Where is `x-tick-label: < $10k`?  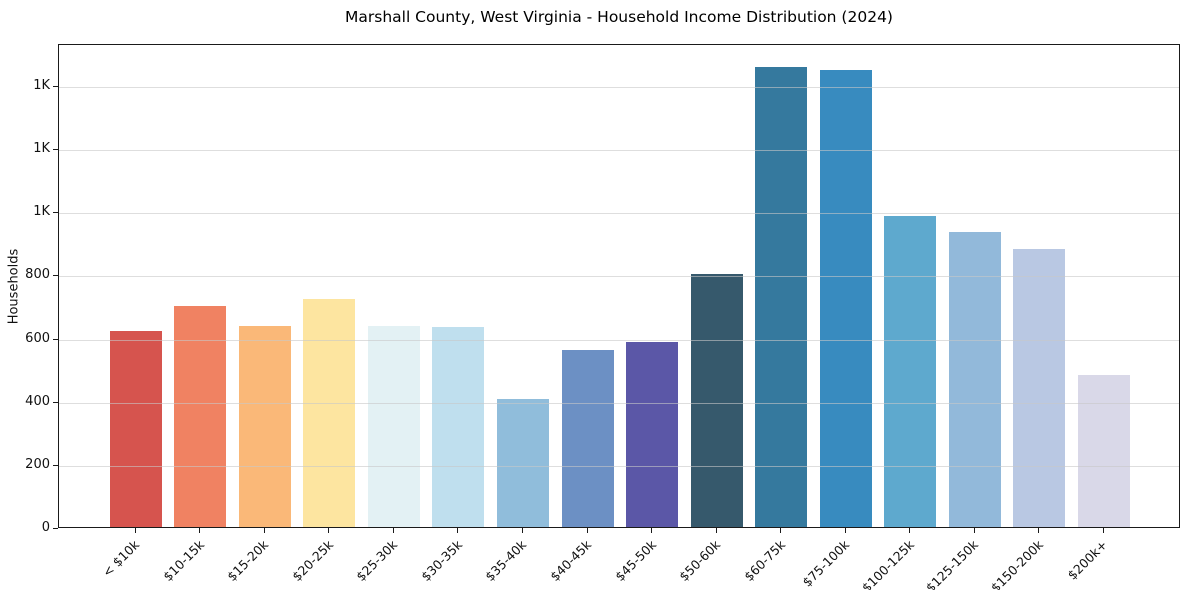
x-tick-label: < $10k is located at coordinates (121, 558).